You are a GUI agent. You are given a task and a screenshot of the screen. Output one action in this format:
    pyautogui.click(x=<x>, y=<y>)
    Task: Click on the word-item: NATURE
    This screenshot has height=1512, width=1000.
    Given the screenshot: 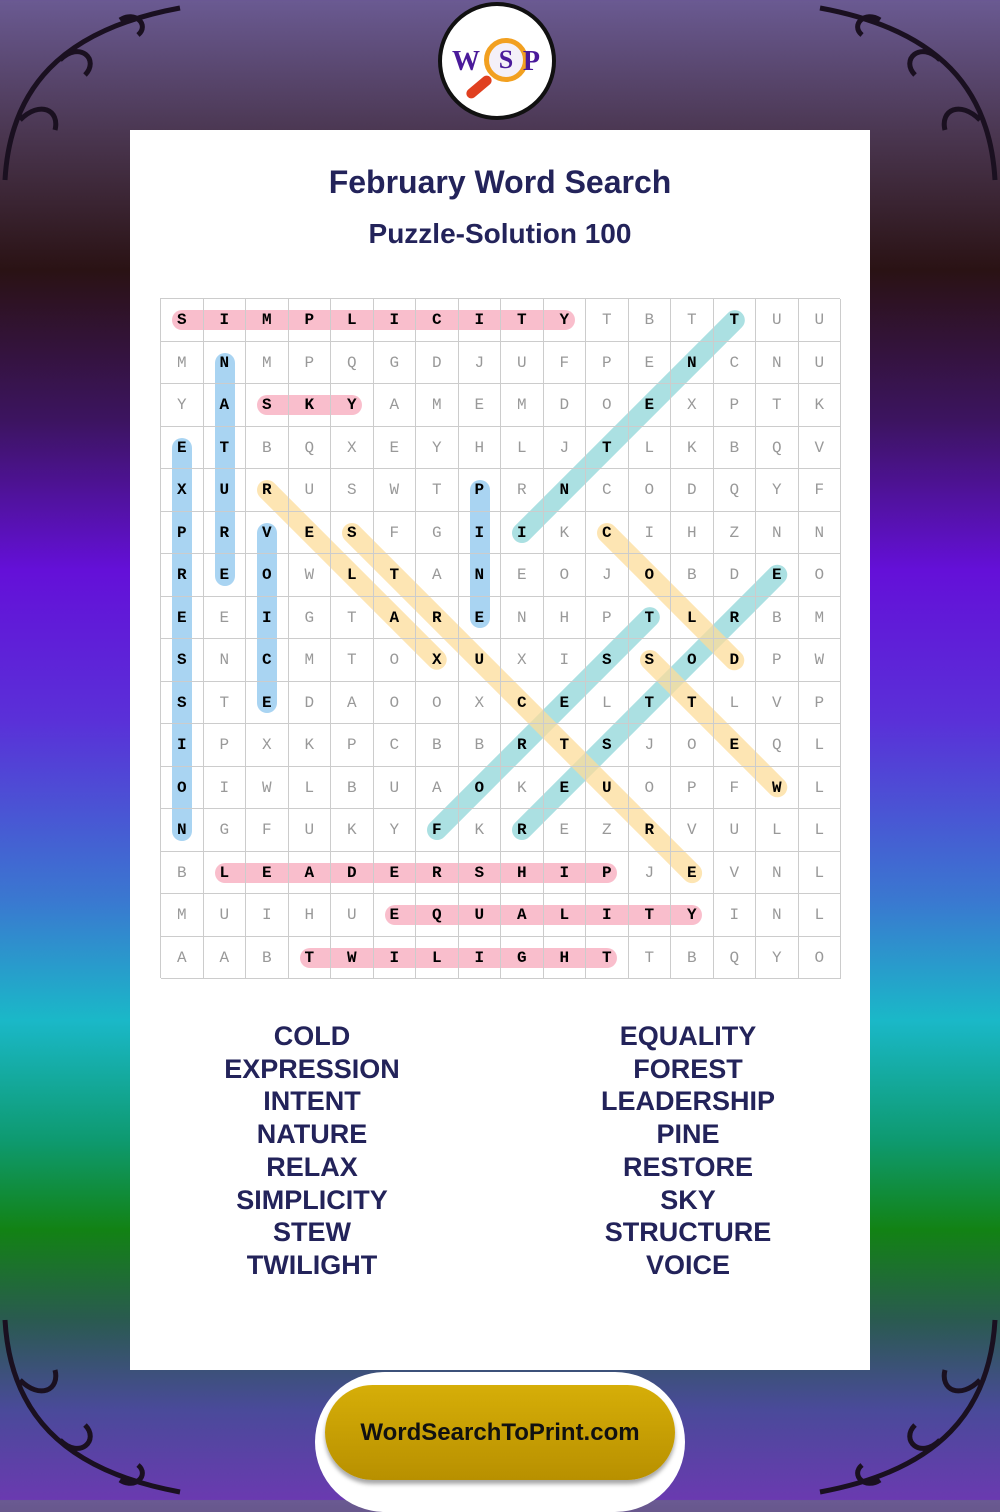 What is the action you would take?
    pyautogui.click(x=312, y=1134)
    